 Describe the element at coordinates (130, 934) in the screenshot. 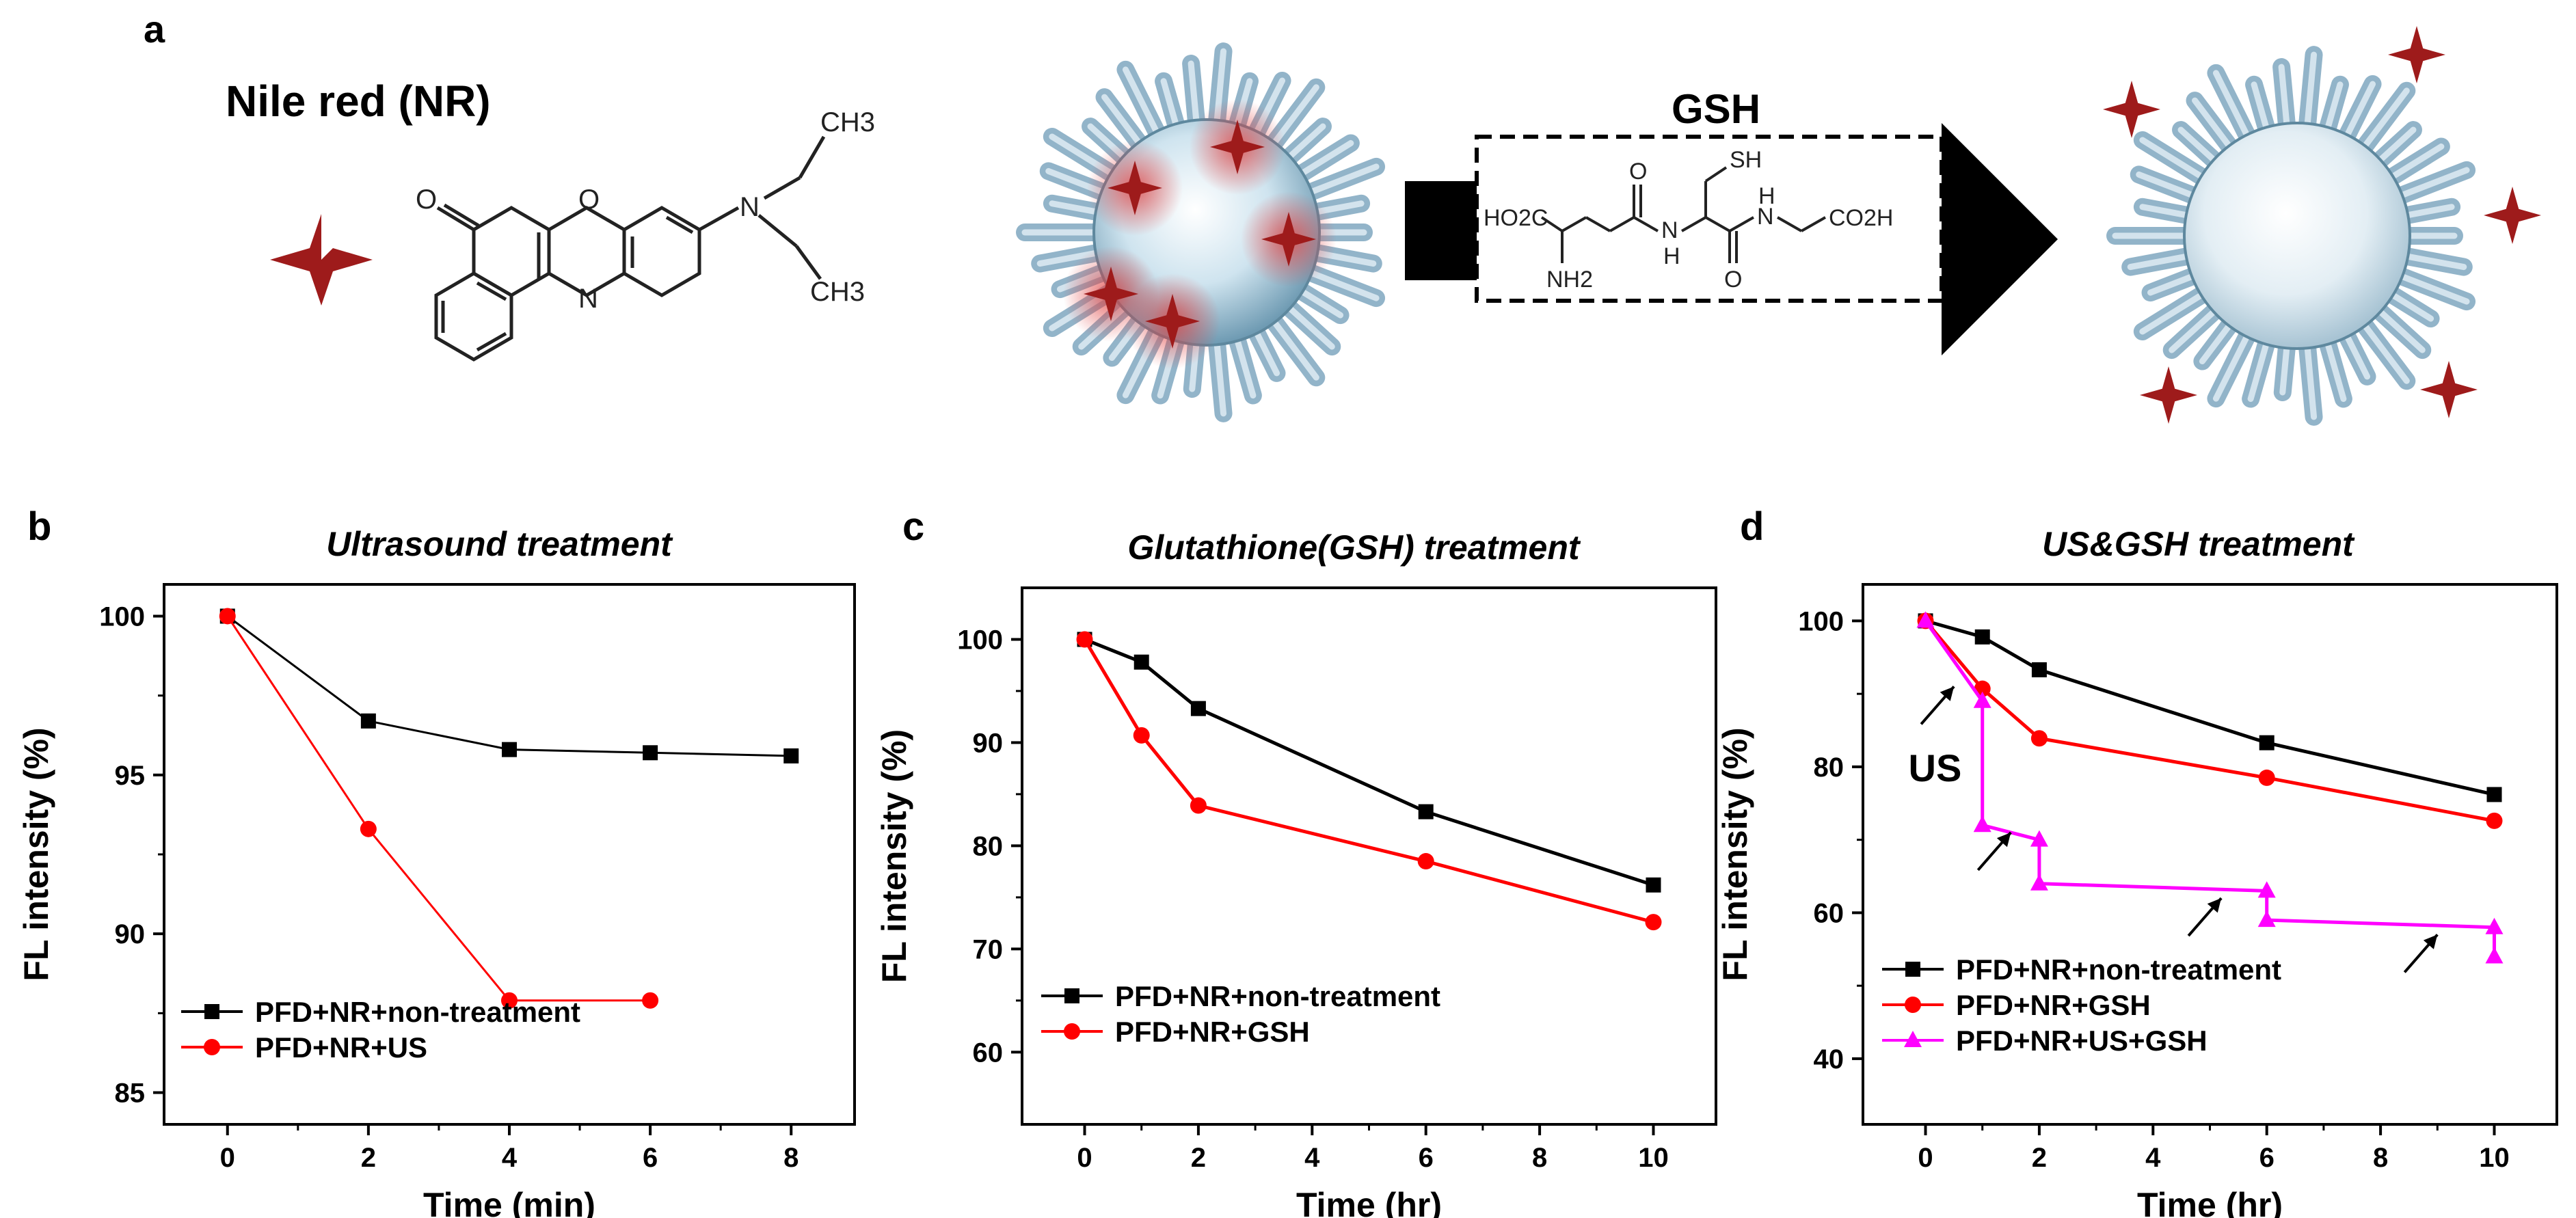

I see `y-tick-label: 90` at that location.